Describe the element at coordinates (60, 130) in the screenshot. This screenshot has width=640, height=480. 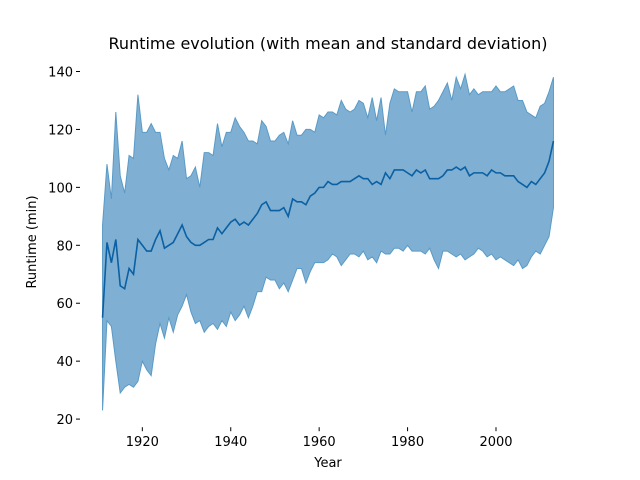
I see `y-tick-label: 120` at that location.